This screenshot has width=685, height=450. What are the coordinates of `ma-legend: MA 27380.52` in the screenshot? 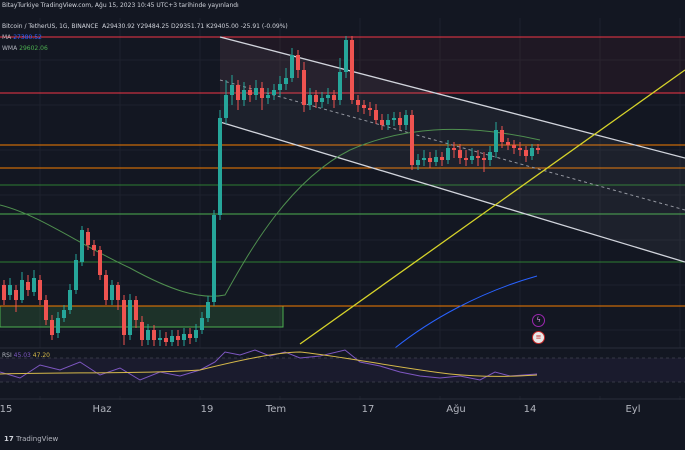 It's located at (22, 37).